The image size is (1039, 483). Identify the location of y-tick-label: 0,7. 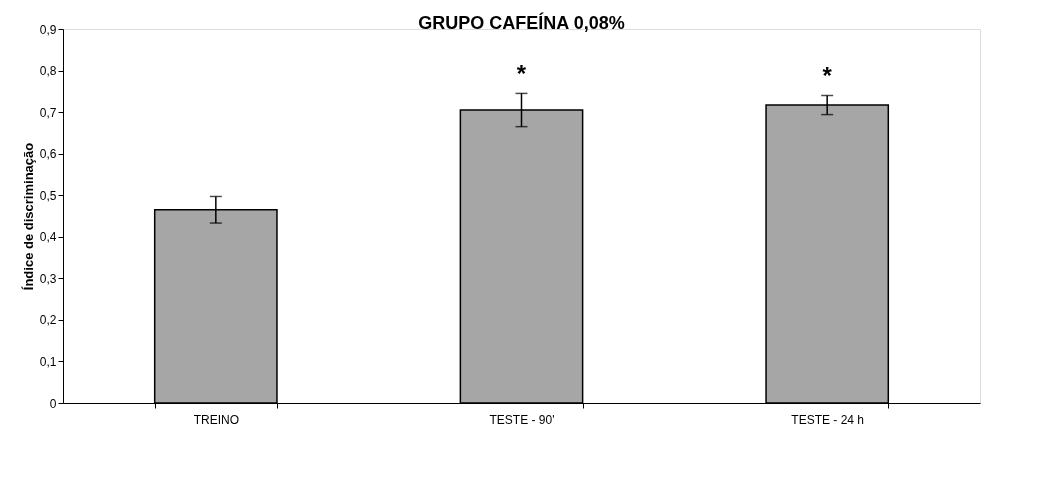
(48, 112).